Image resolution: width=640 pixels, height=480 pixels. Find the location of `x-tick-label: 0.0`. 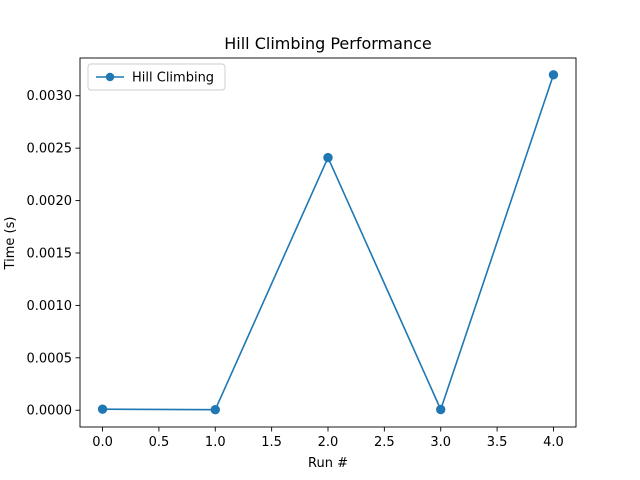

x-tick-label: 0.0 is located at coordinates (102, 442).